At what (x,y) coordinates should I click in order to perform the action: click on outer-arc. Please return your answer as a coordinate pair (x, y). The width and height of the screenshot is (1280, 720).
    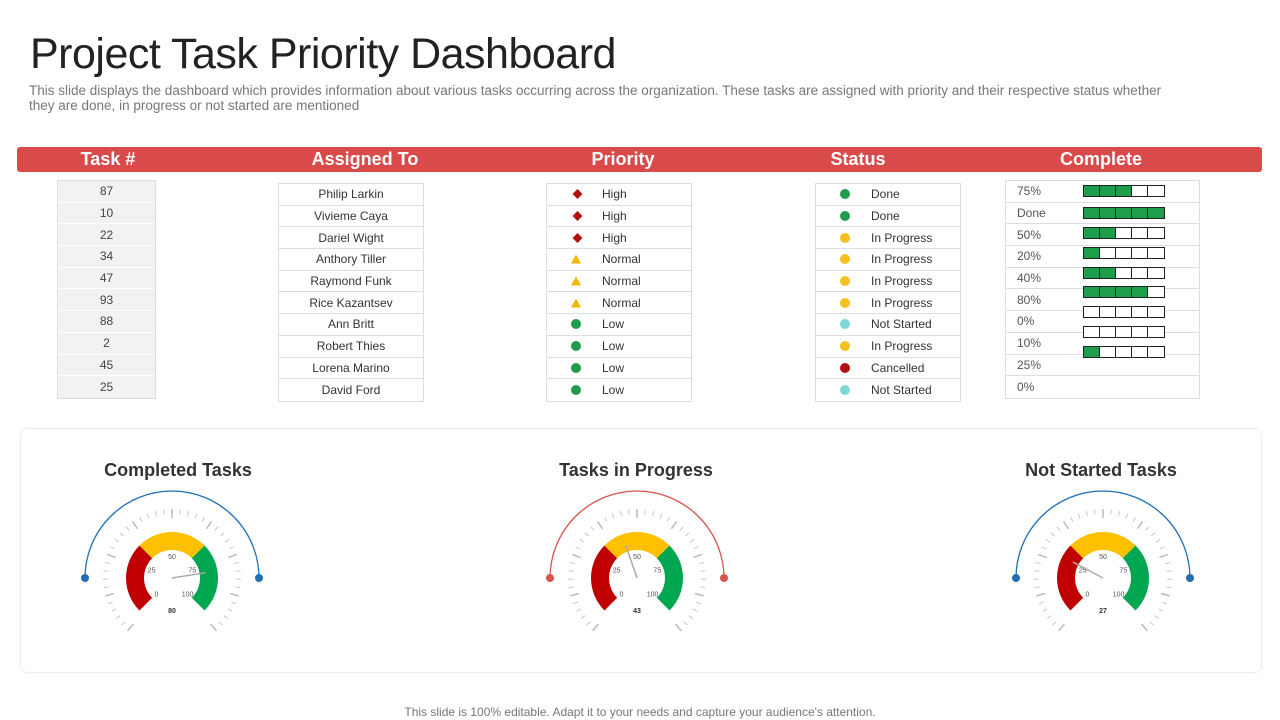
    Looking at the image, I should click on (1103, 534).